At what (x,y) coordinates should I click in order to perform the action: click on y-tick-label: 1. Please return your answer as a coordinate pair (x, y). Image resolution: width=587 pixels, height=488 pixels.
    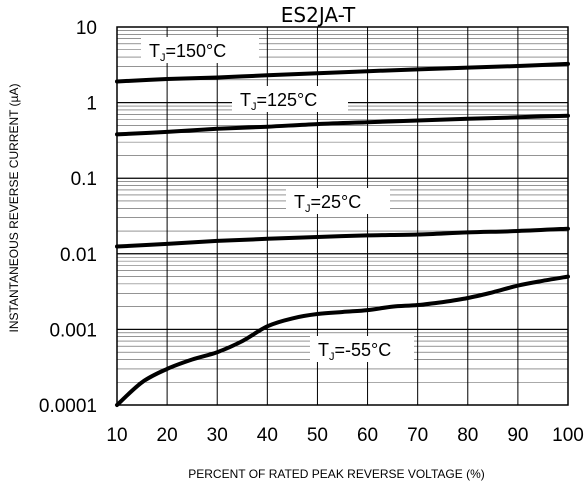
    Looking at the image, I should click on (91, 104).